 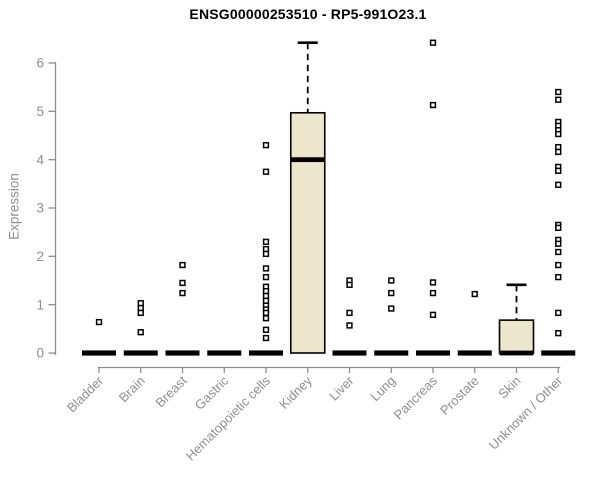 I want to click on x-category-label-lung: Lung, so click(x=382, y=388).